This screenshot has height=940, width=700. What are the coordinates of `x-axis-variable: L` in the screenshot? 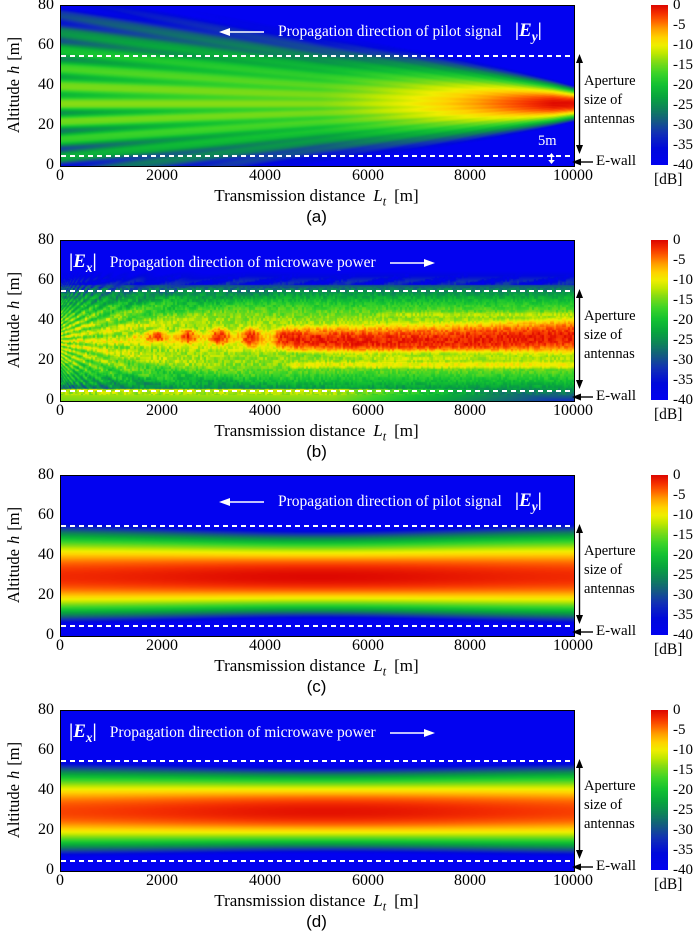 It's located at (378, 430).